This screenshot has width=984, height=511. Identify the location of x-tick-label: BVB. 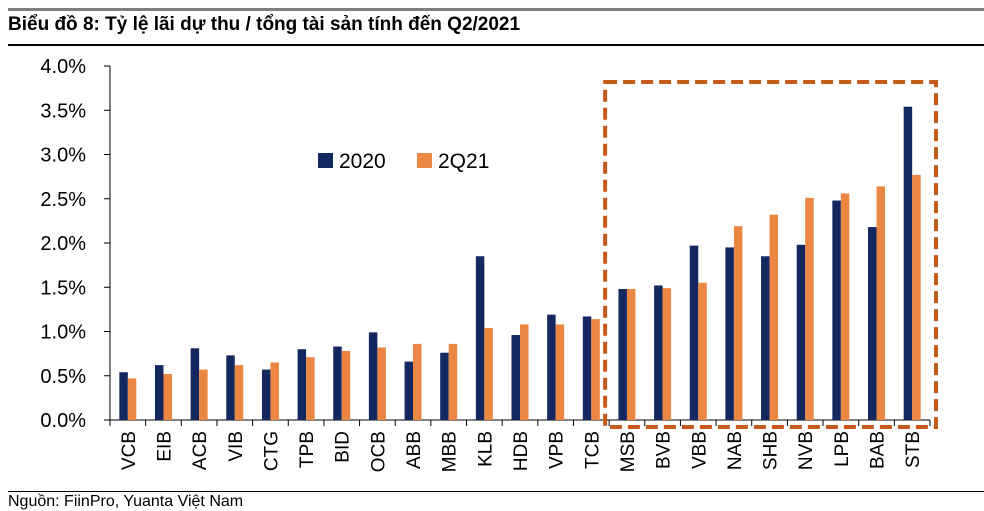
(664, 450).